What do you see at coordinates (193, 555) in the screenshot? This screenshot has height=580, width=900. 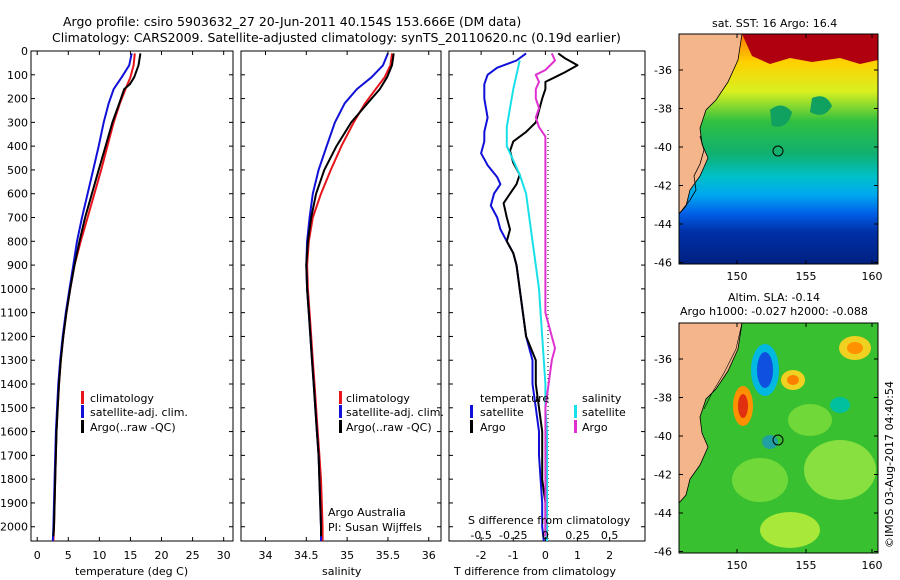 I see `x-tick-label: 25` at bounding box center [193, 555].